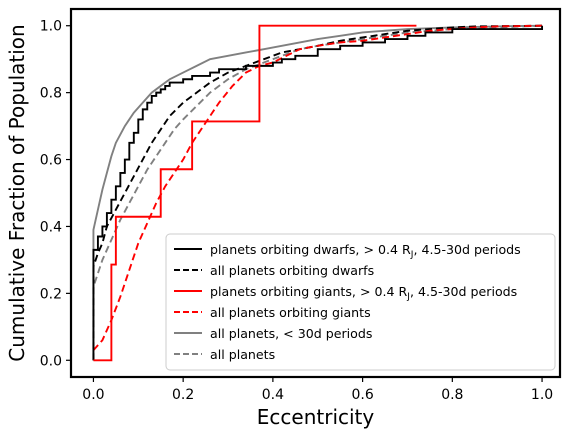 The width and height of the screenshot is (564, 429). I want to click on x-tick-label: 0.4, so click(273, 395).